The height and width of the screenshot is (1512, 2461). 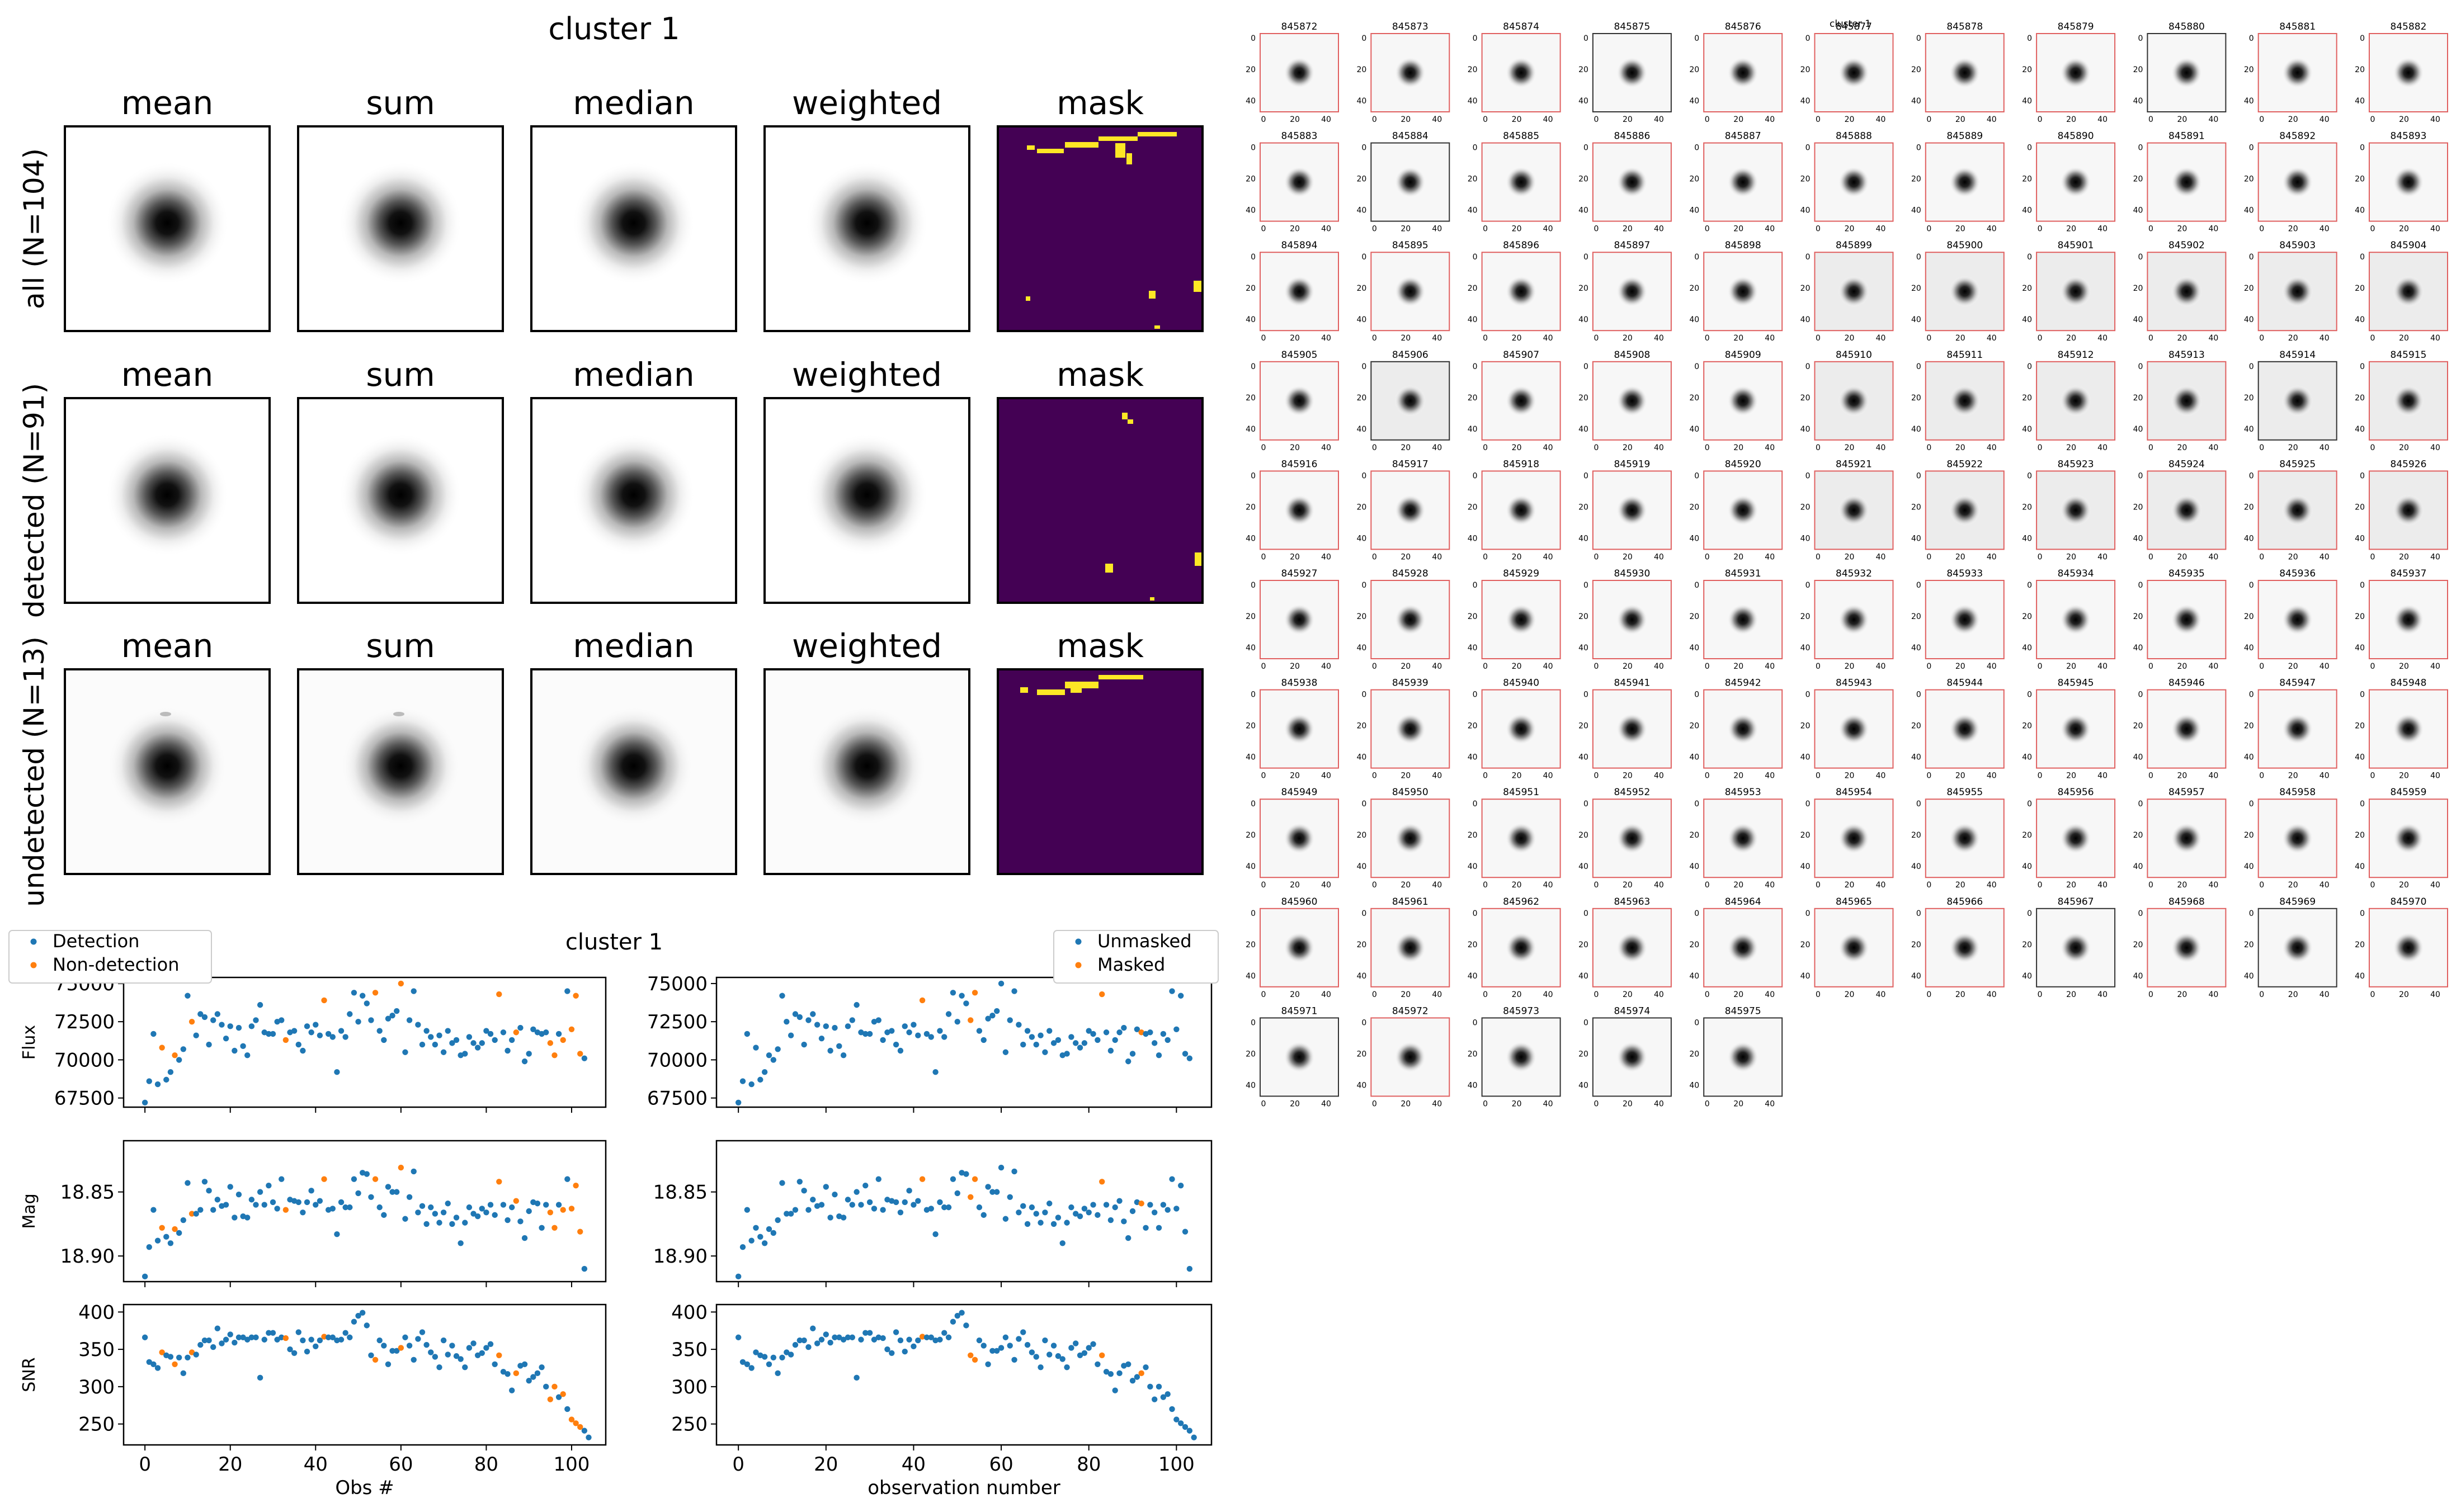 I want to click on x-tick-label: 20, so click(x=230, y=1464).